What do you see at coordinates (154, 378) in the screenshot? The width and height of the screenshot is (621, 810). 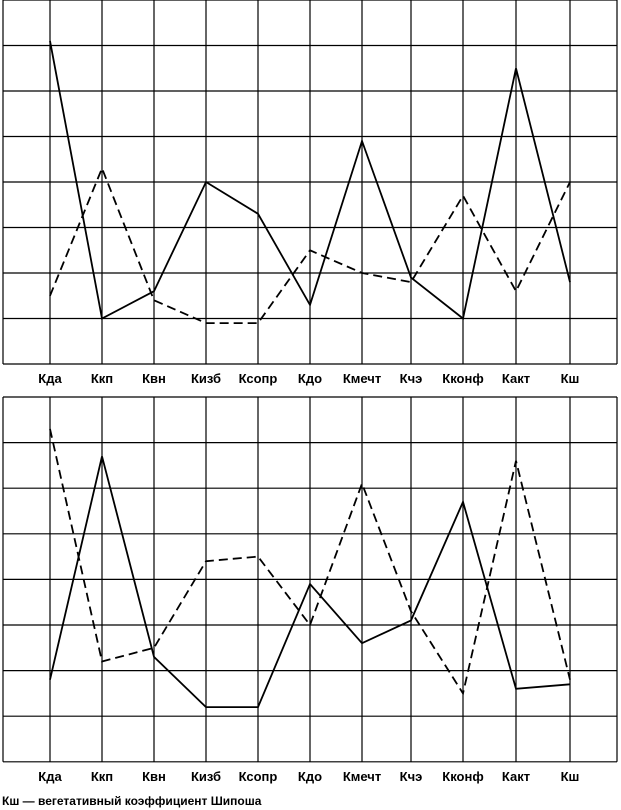 I see `chart-1-tick-2: Квн` at bounding box center [154, 378].